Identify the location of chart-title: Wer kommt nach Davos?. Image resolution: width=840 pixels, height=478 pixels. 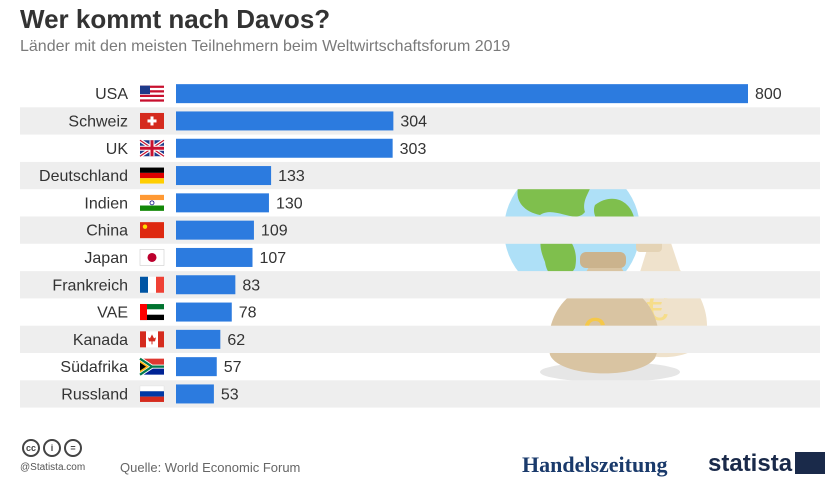
(175, 19).